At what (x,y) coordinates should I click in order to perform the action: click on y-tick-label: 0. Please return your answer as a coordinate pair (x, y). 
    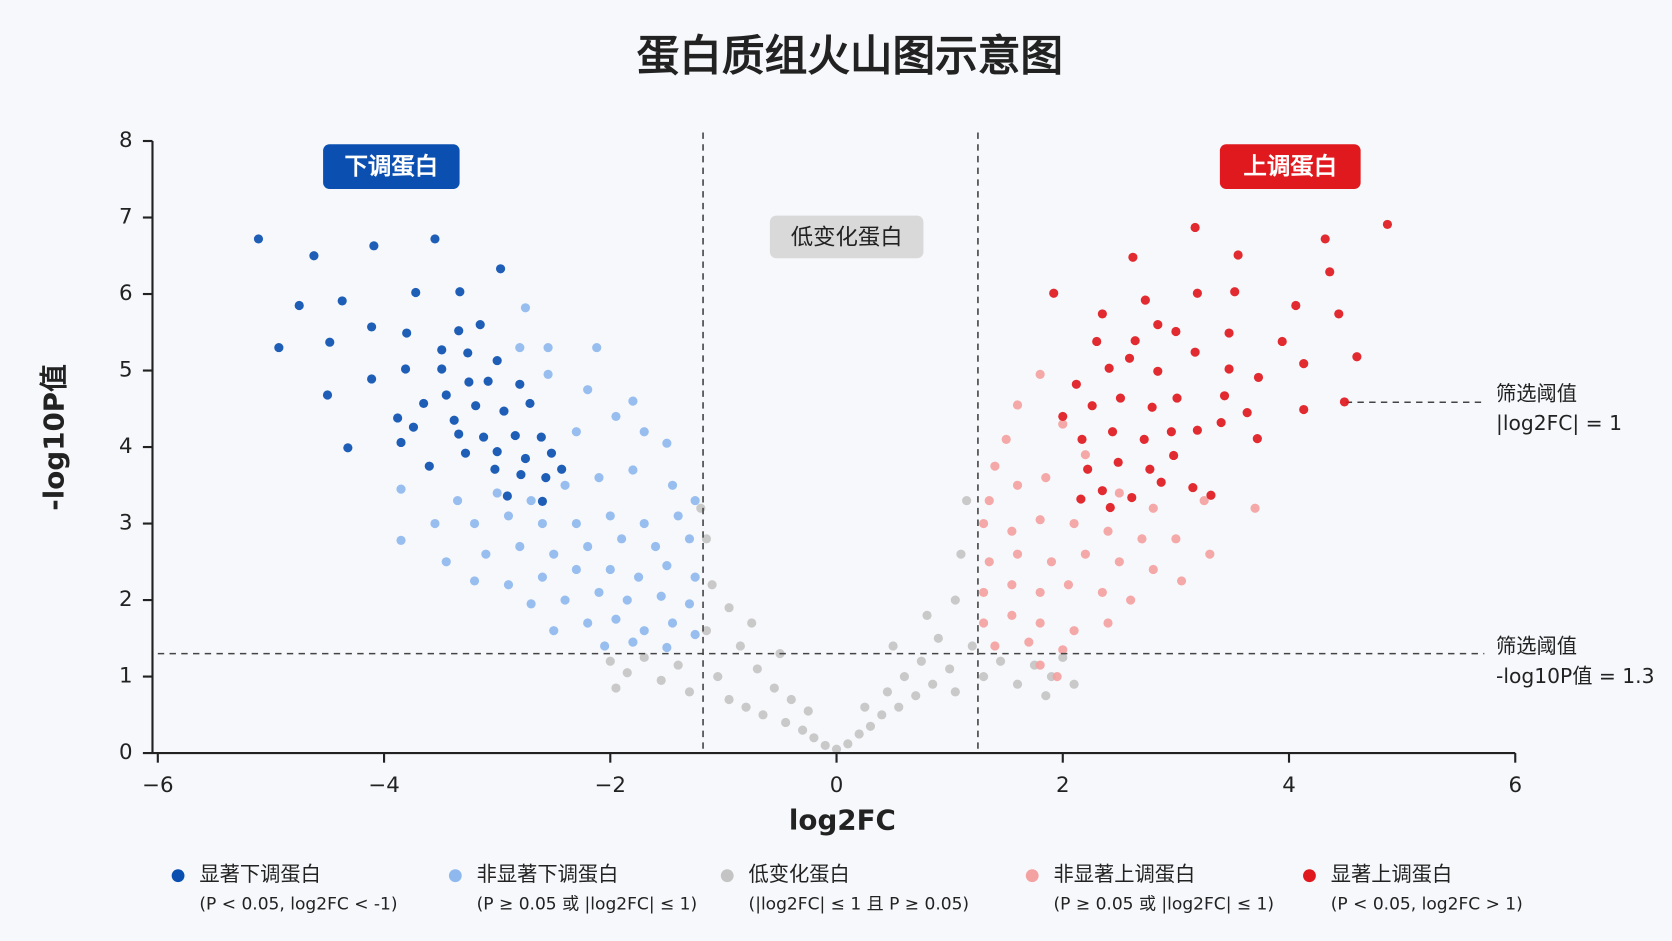
    Looking at the image, I should click on (126, 752).